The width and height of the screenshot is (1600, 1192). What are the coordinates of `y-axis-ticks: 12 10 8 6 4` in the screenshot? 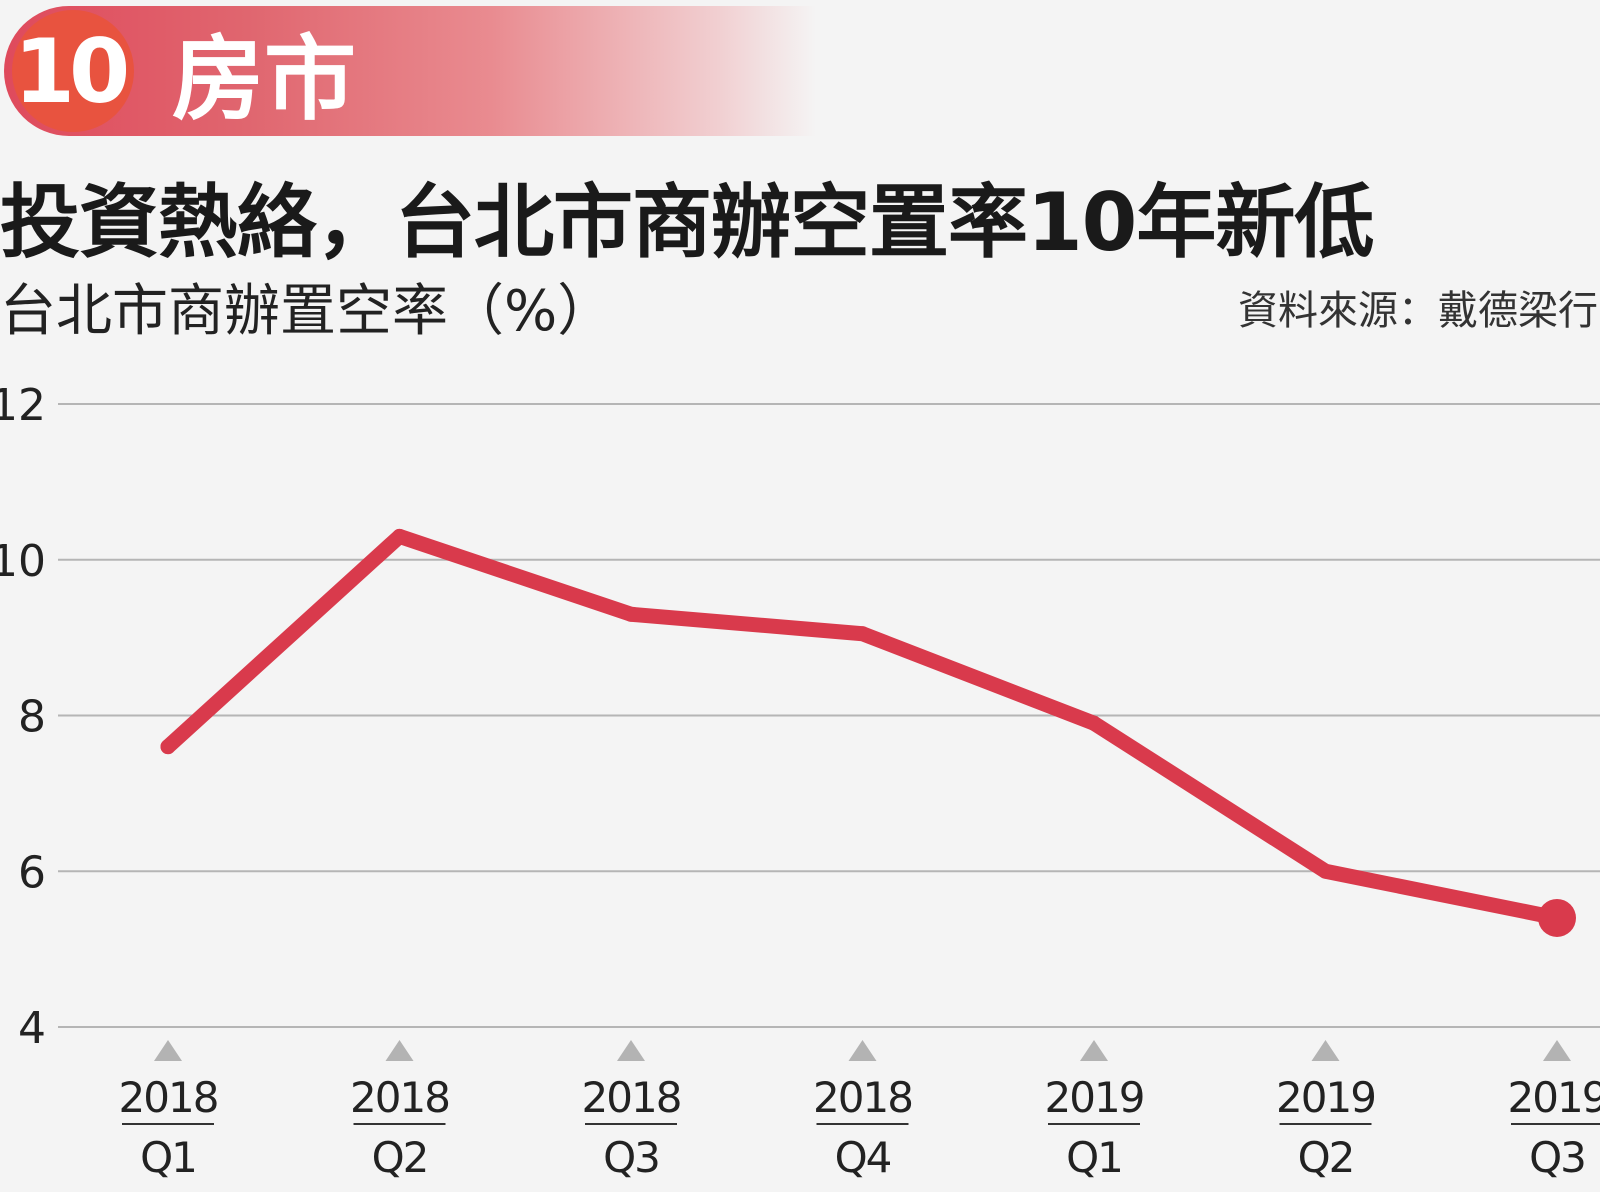 It's located at (23, 717).